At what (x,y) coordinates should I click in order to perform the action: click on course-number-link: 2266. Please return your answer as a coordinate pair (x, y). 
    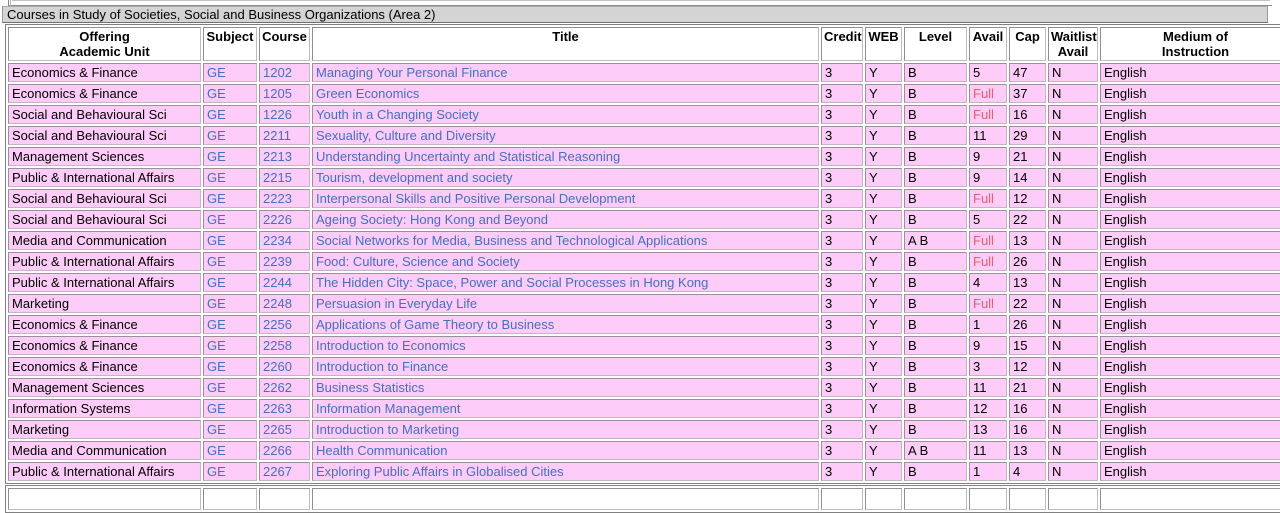
    Looking at the image, I should click on (284, 450).